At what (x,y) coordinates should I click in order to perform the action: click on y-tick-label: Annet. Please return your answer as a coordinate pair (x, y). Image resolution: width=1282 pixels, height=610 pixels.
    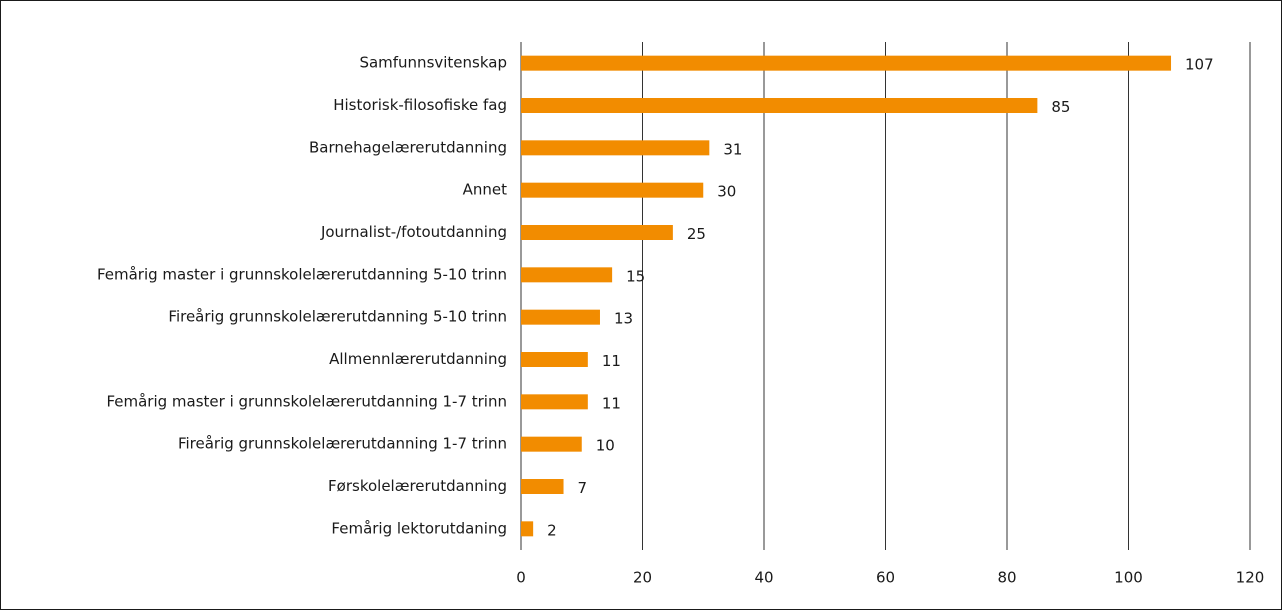
    Looking at the image, I should click on (485, 190).